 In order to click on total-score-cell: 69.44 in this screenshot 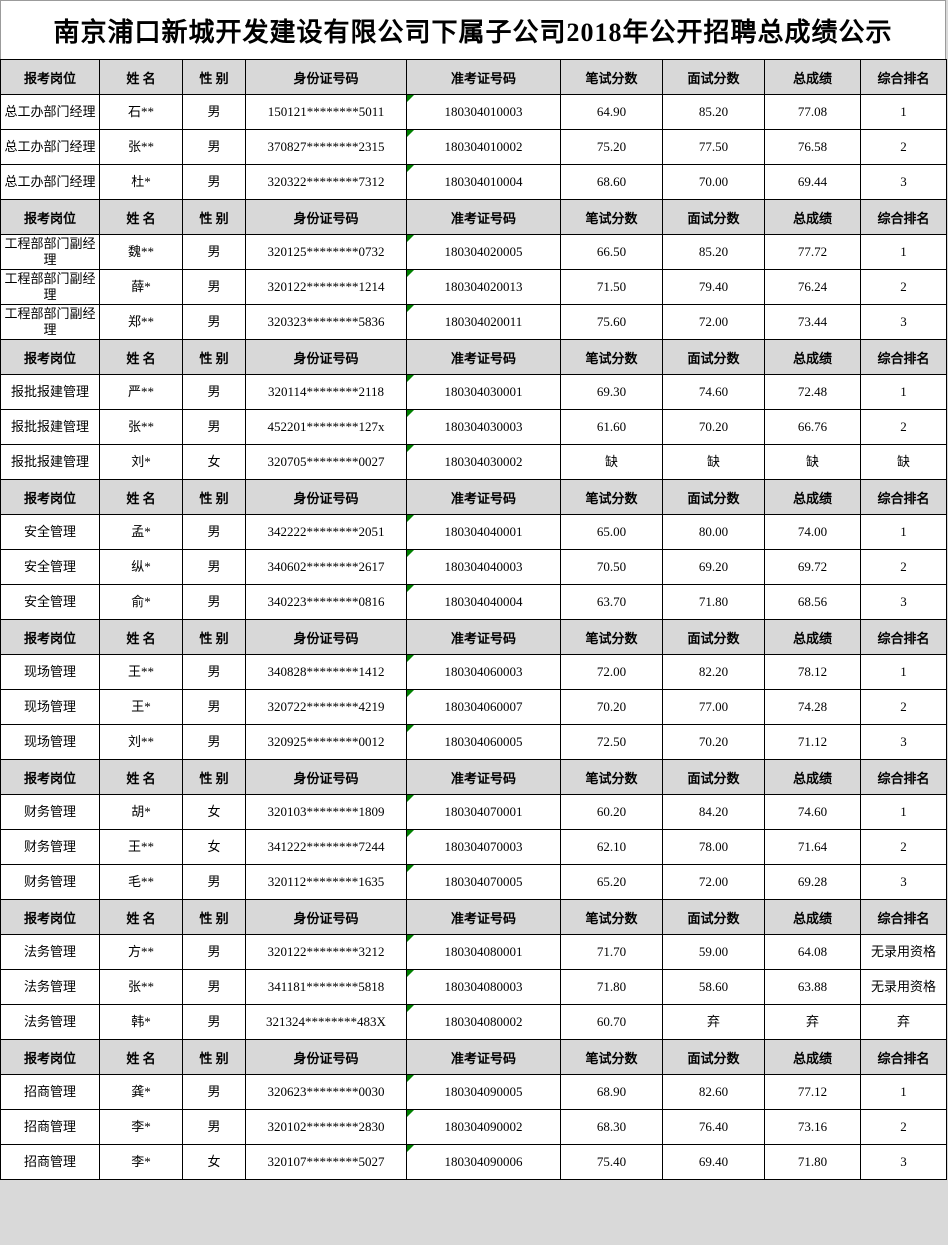, I will do `click(812, 182)`.